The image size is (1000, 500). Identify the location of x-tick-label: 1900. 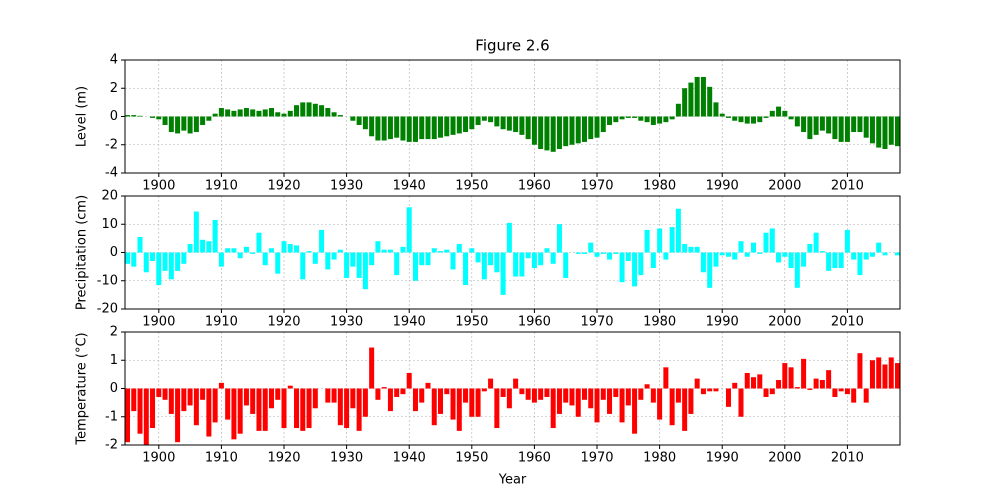
(158, 322).